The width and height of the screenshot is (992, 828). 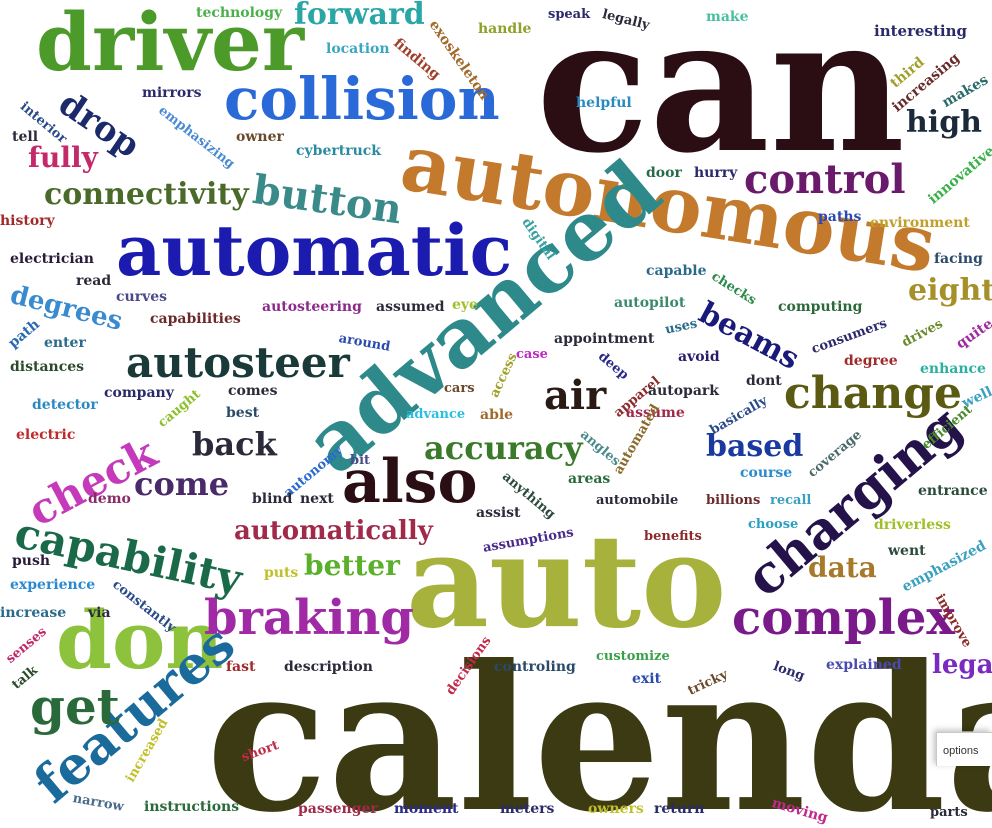 I want to click on cloud-word: come, so click(x=182, y=484).